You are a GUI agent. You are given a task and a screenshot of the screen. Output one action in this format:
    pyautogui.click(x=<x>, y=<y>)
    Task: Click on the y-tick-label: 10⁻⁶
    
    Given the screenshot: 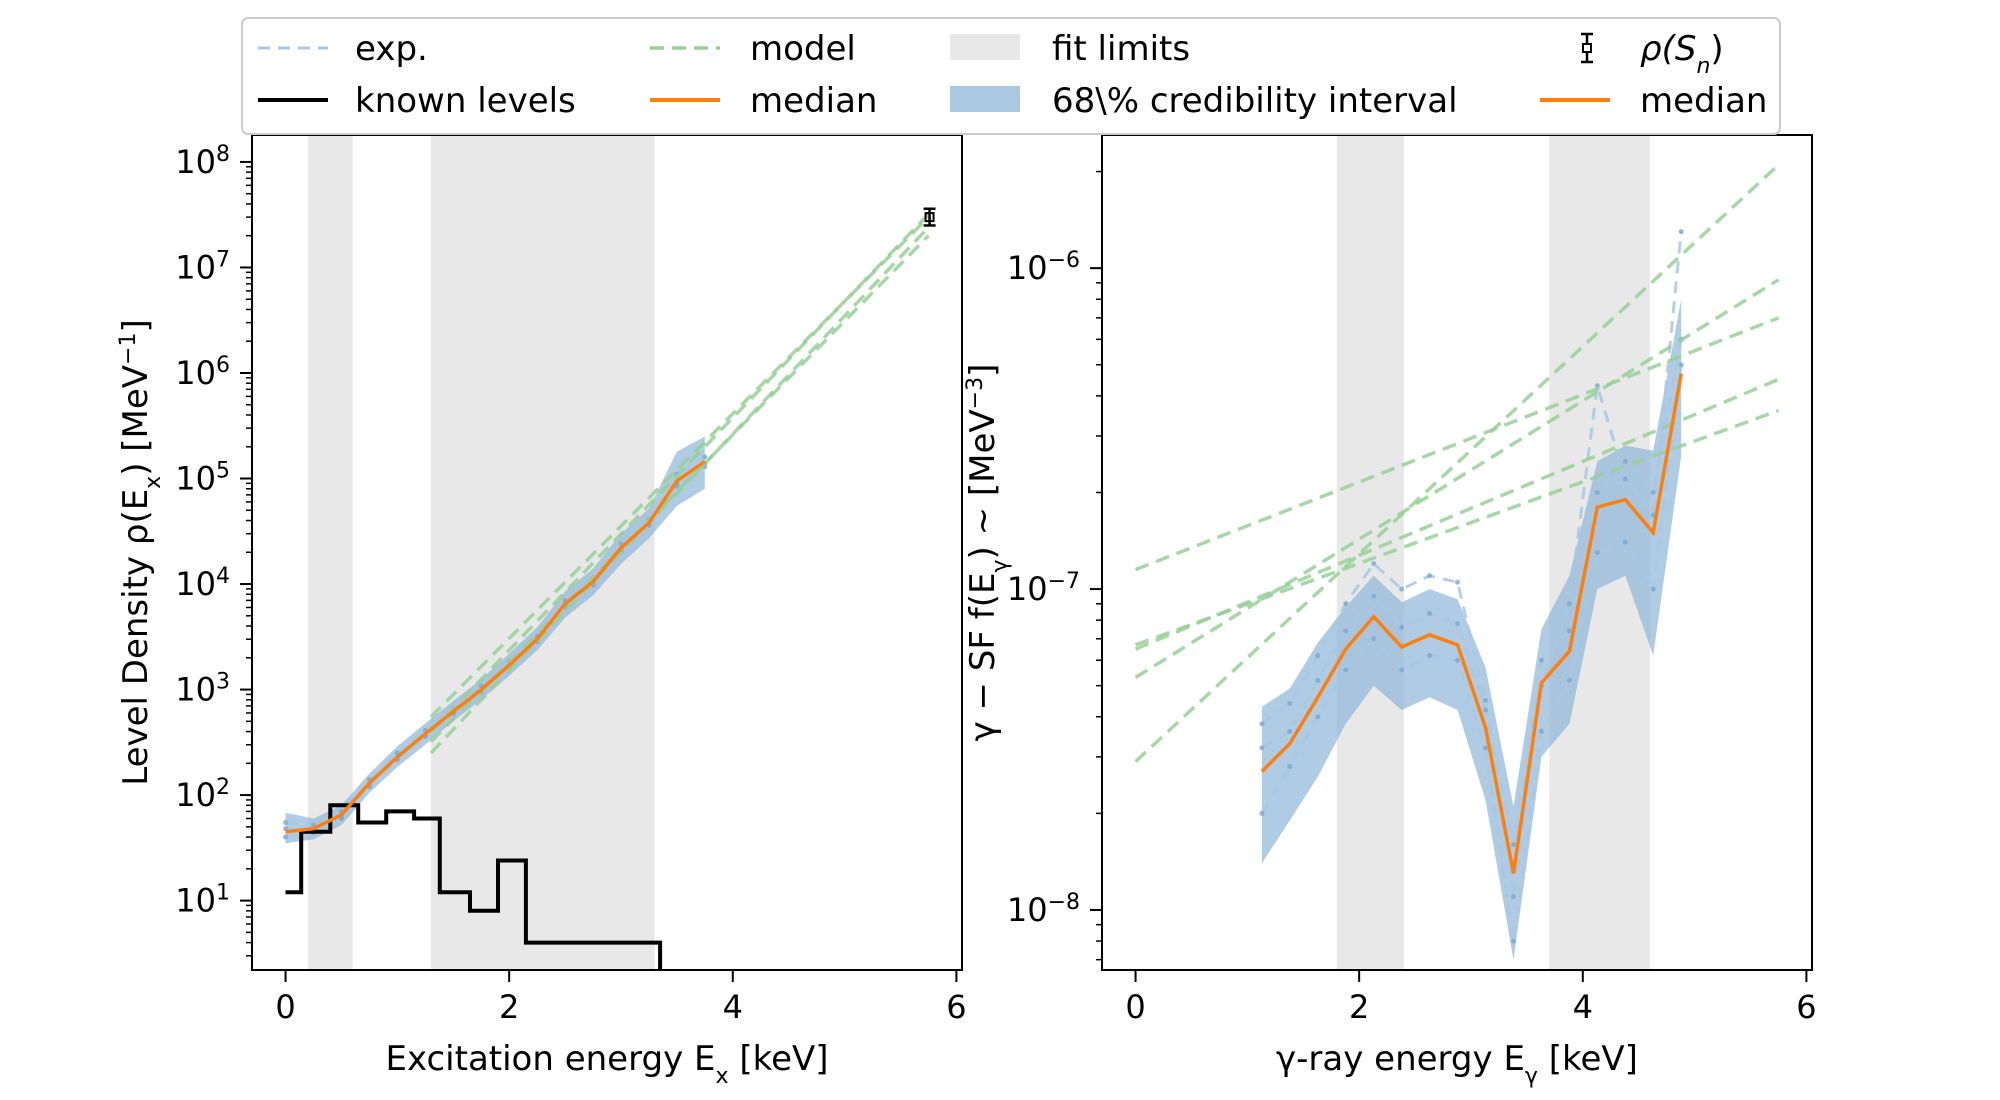 What is the action you would take?
    pyautogui.click(x=1043, y=268)
    